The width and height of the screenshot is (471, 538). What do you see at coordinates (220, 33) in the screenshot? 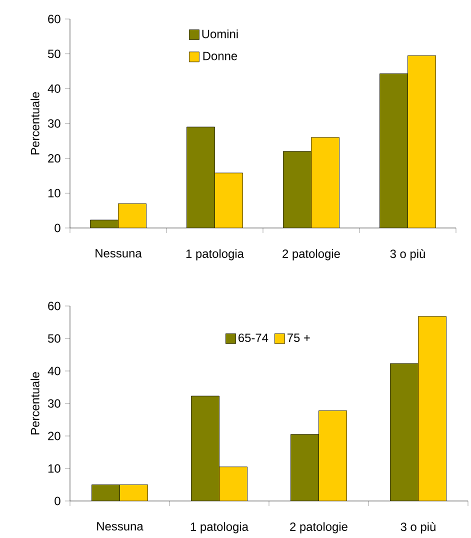
I see `legend-label: Uomini` at bounding box center [220, 33].